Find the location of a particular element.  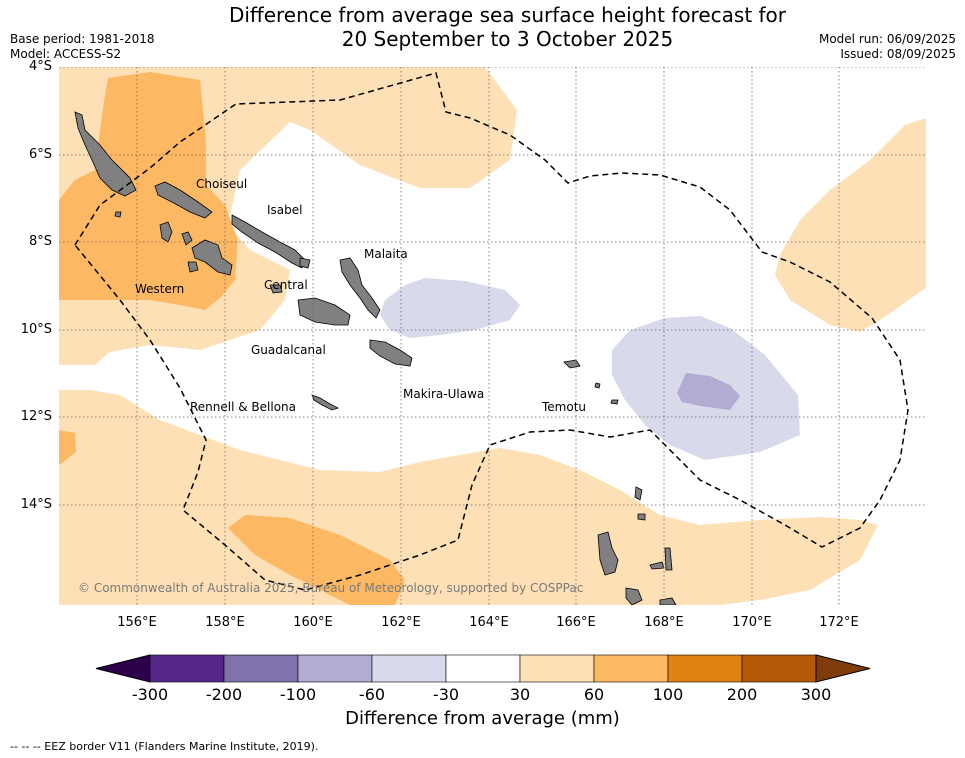

colorbar-segments is located at coordinates (483, 668).